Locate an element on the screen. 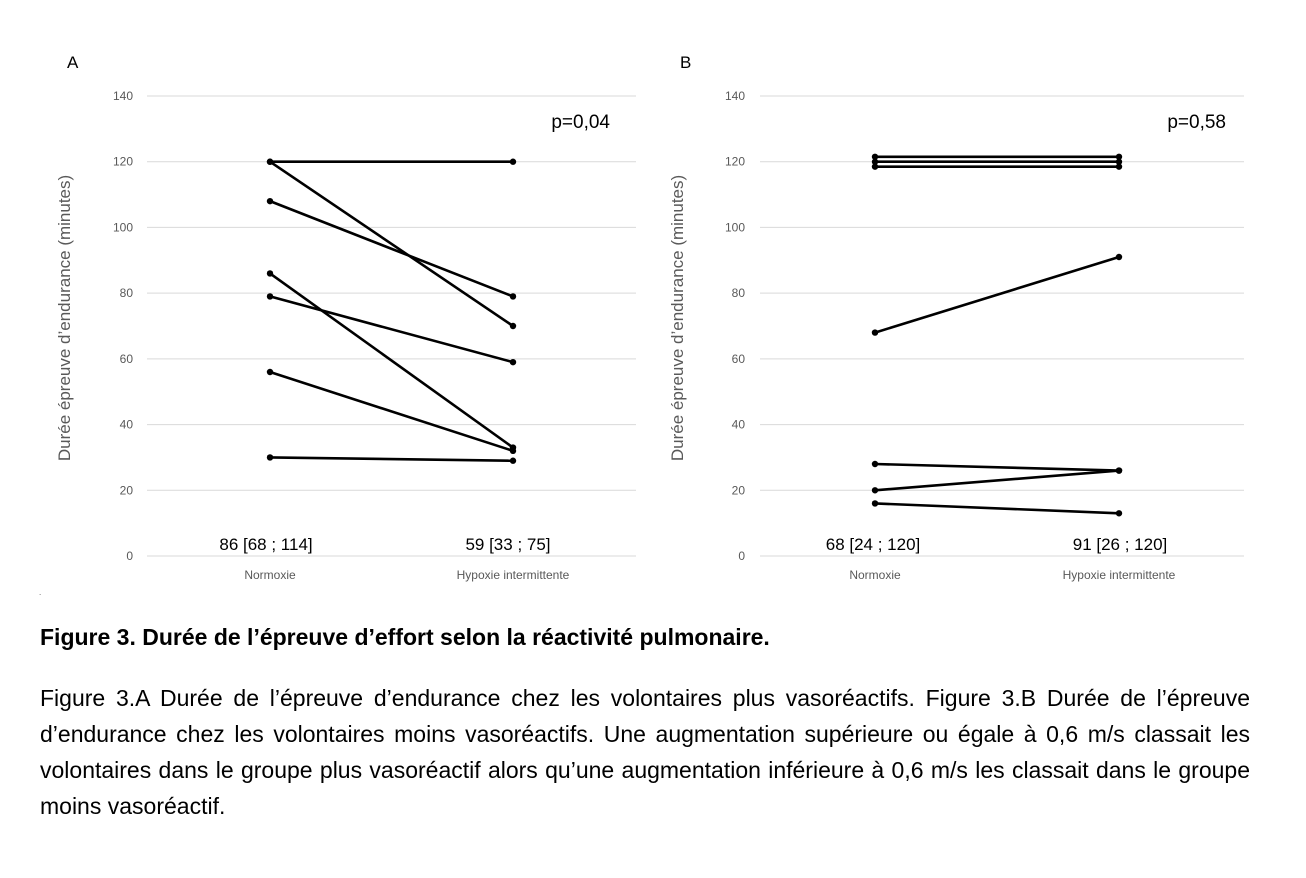  y-tick-label-a-100: 100 is located at coordinates (123, 227).